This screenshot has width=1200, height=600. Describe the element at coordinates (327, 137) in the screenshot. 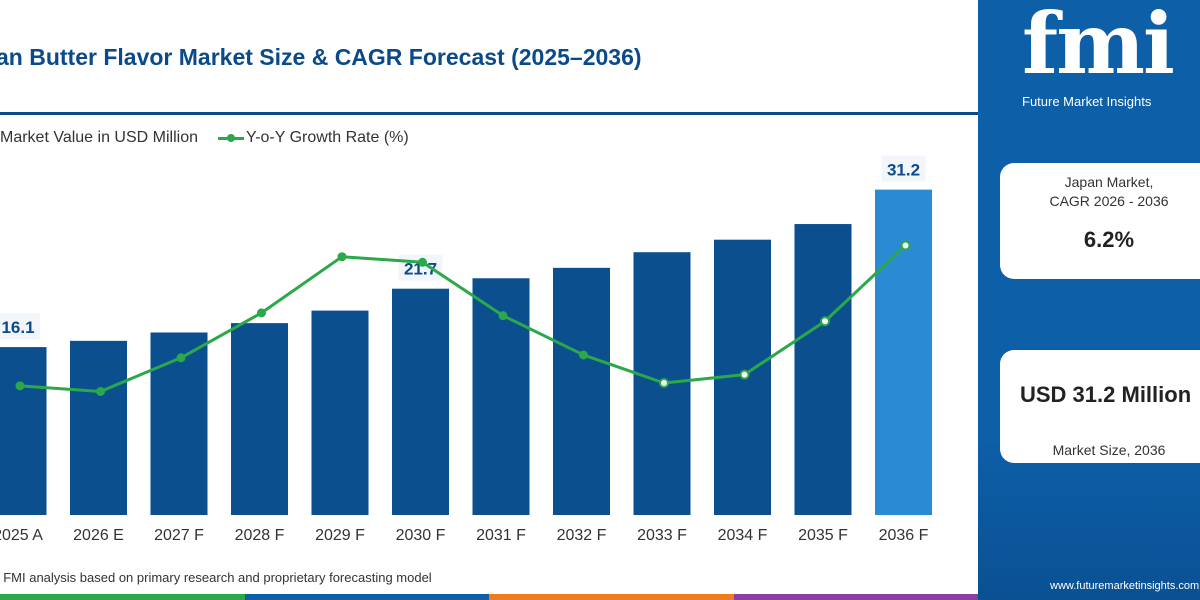

I see `legend-line-label: Y-o-Y Growth Rate (%)` at that location.